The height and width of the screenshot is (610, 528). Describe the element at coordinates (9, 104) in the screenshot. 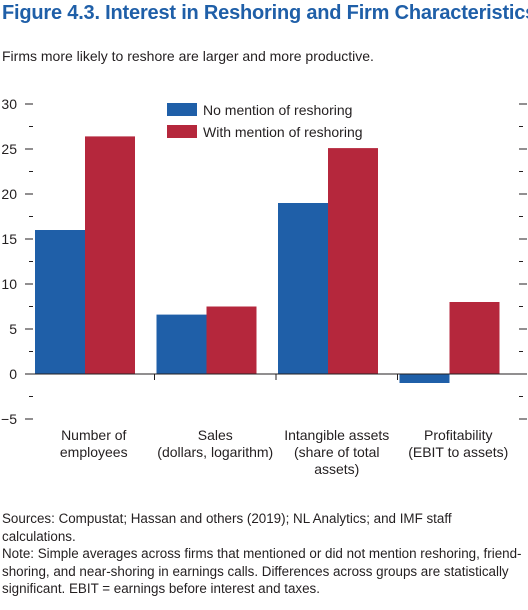

I see `y-tick-label: 30` at that location.